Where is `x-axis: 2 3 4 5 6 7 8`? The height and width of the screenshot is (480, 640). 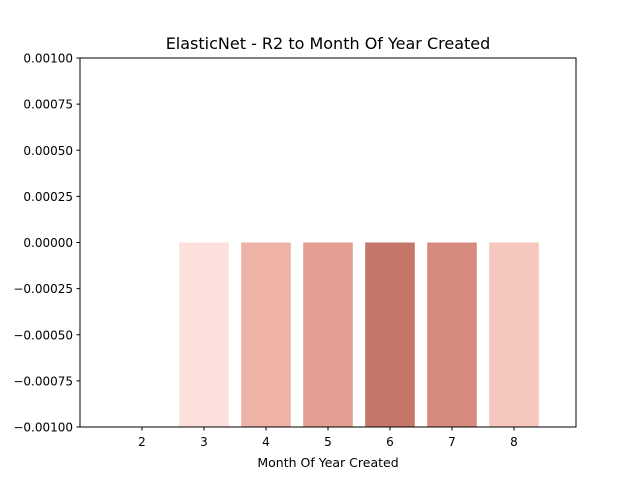 x-axis: 2 3 4 5 6 7 8 is located at coordinates (328, 438).